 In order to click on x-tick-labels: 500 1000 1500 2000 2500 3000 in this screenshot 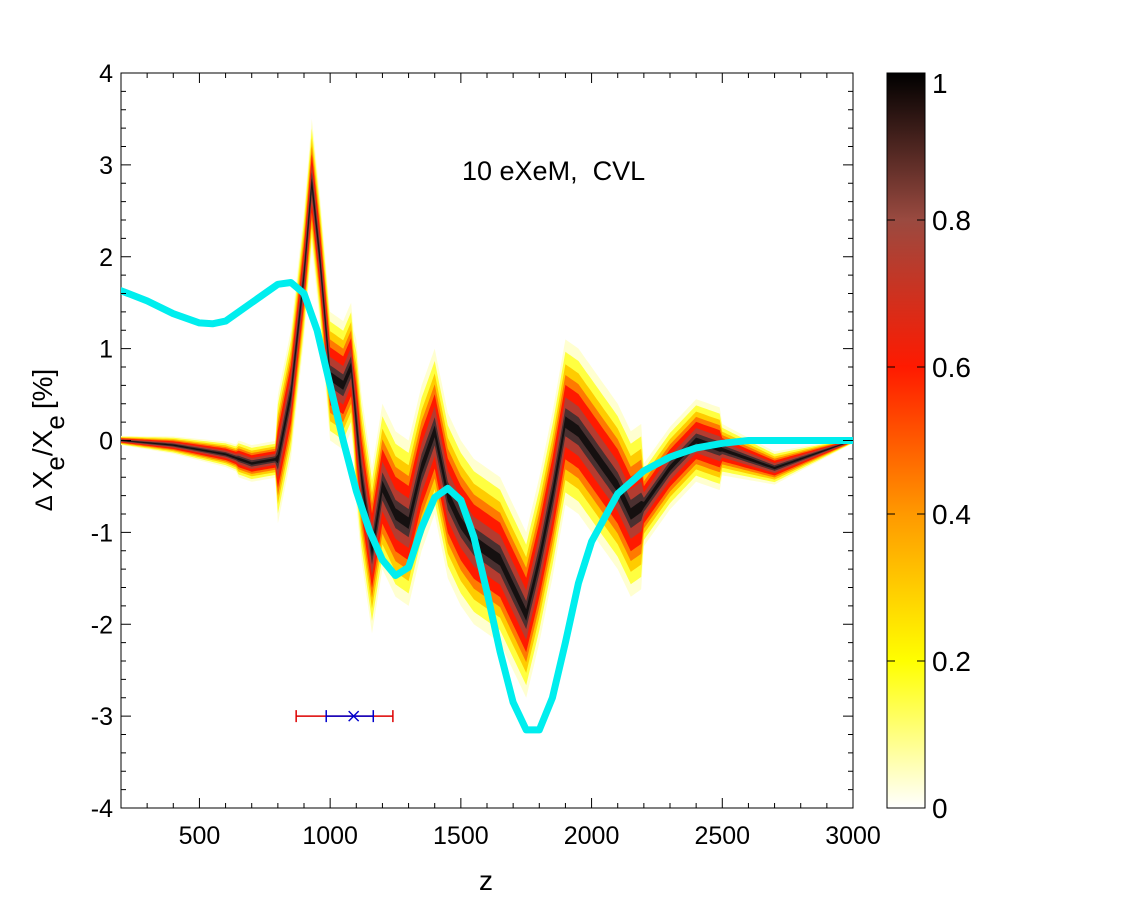, I will do `click(530, 836)`.